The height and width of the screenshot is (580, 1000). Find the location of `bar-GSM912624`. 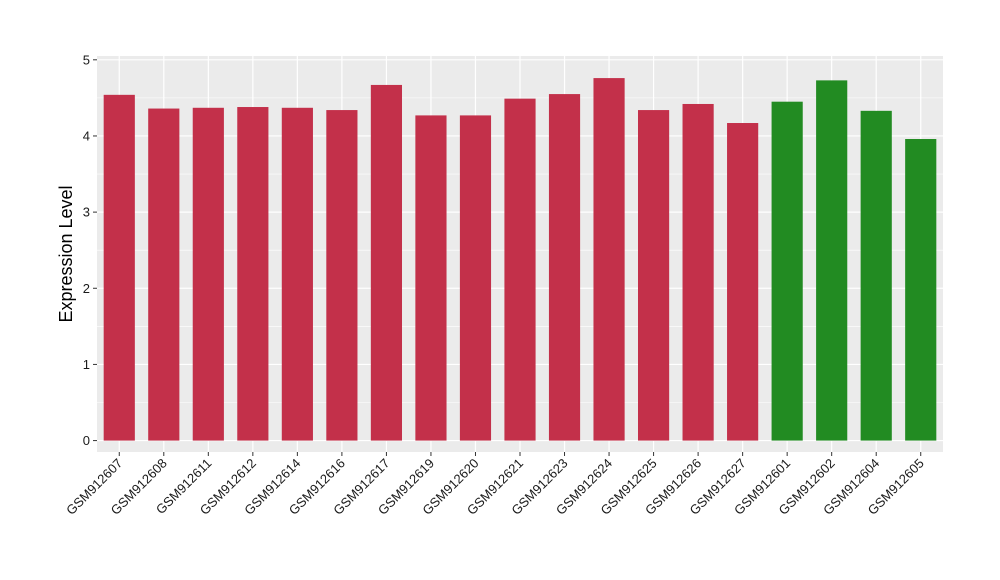

bar-GSM912624 is located at coordinates (609, 259).